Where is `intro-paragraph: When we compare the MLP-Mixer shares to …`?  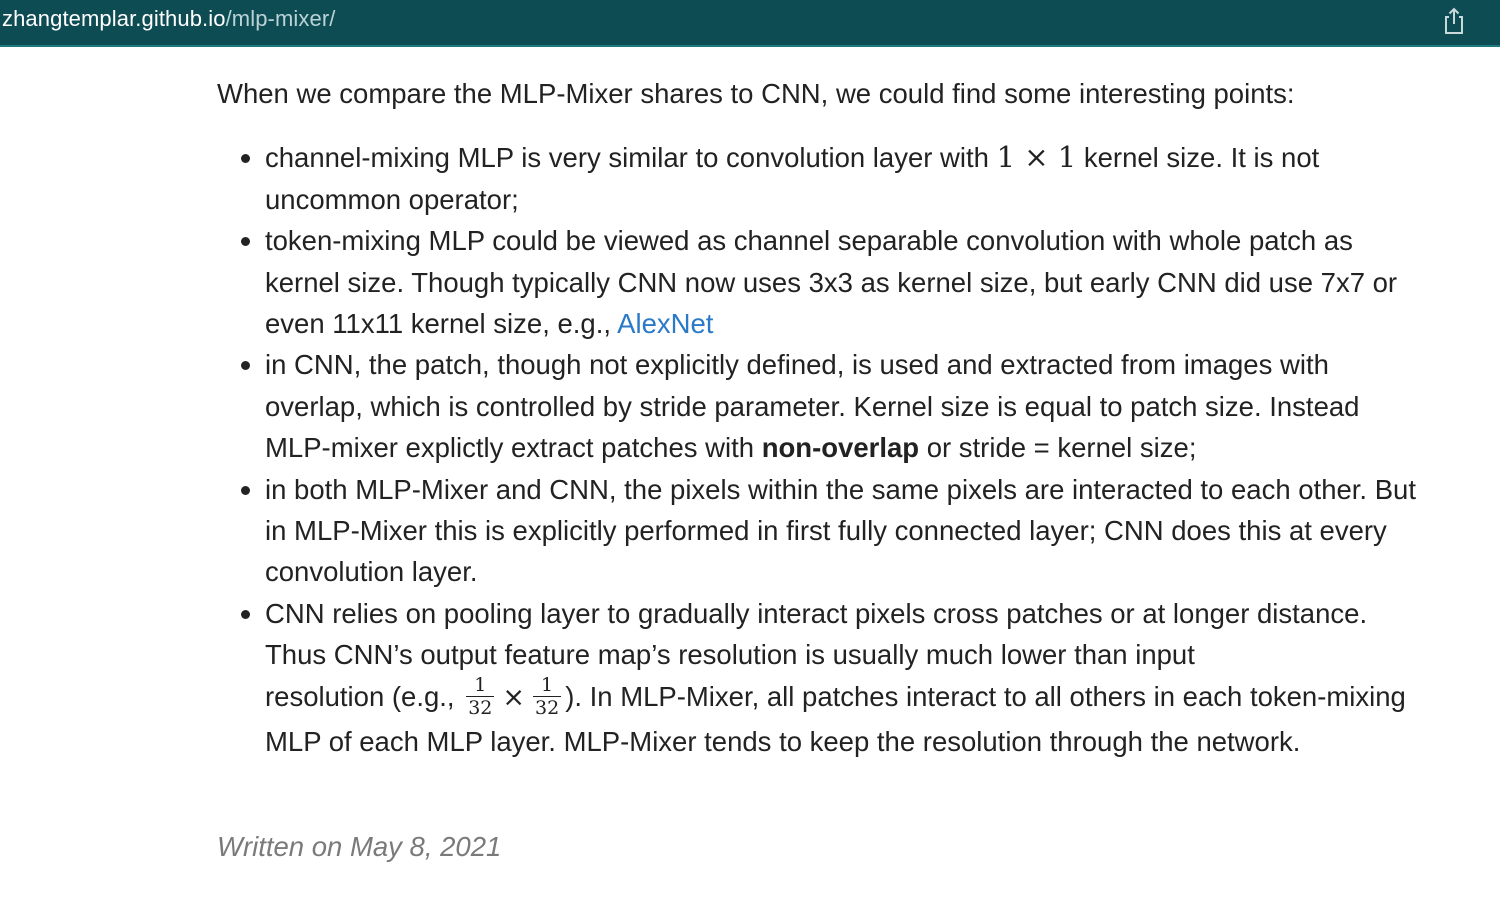
intro-paragraph: When we compare the MLP-Mixer shares to … is located at coordinates (756, 93).